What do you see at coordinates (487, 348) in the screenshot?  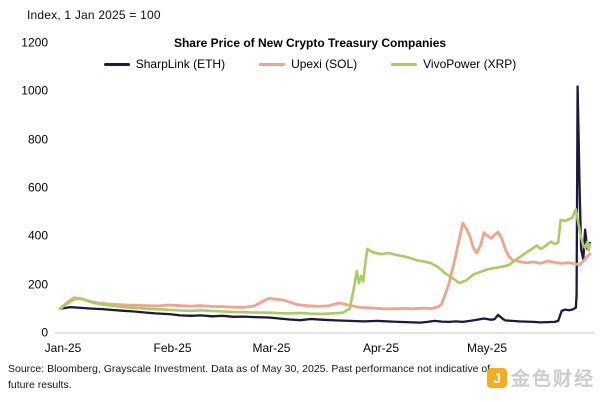 I see `x-tick-label: May-25` at bounding box center [487, 348].